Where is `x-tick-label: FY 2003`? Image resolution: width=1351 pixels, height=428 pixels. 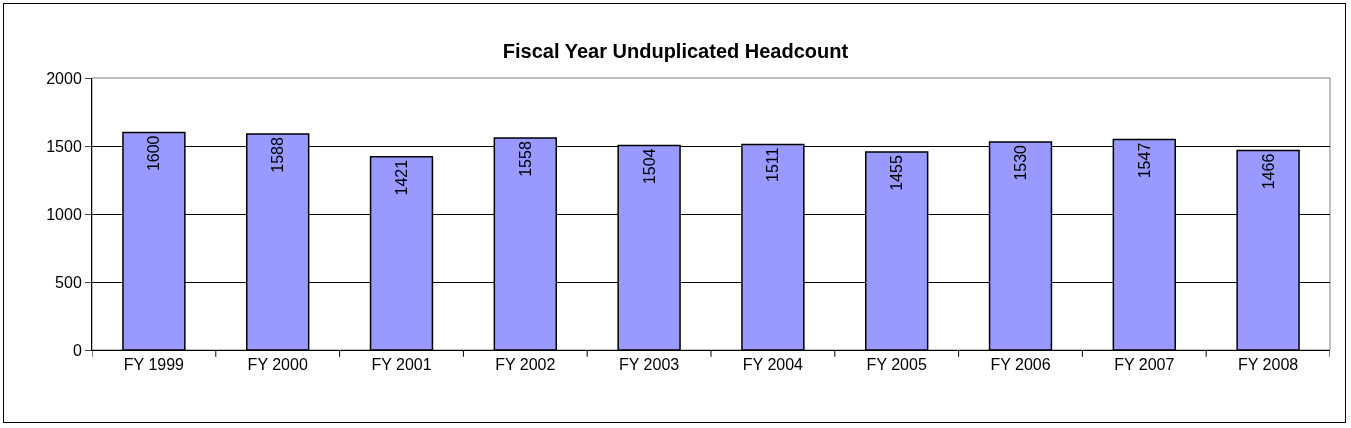
x-tick-label: FY 2003 is located at coordinates (649, 365).